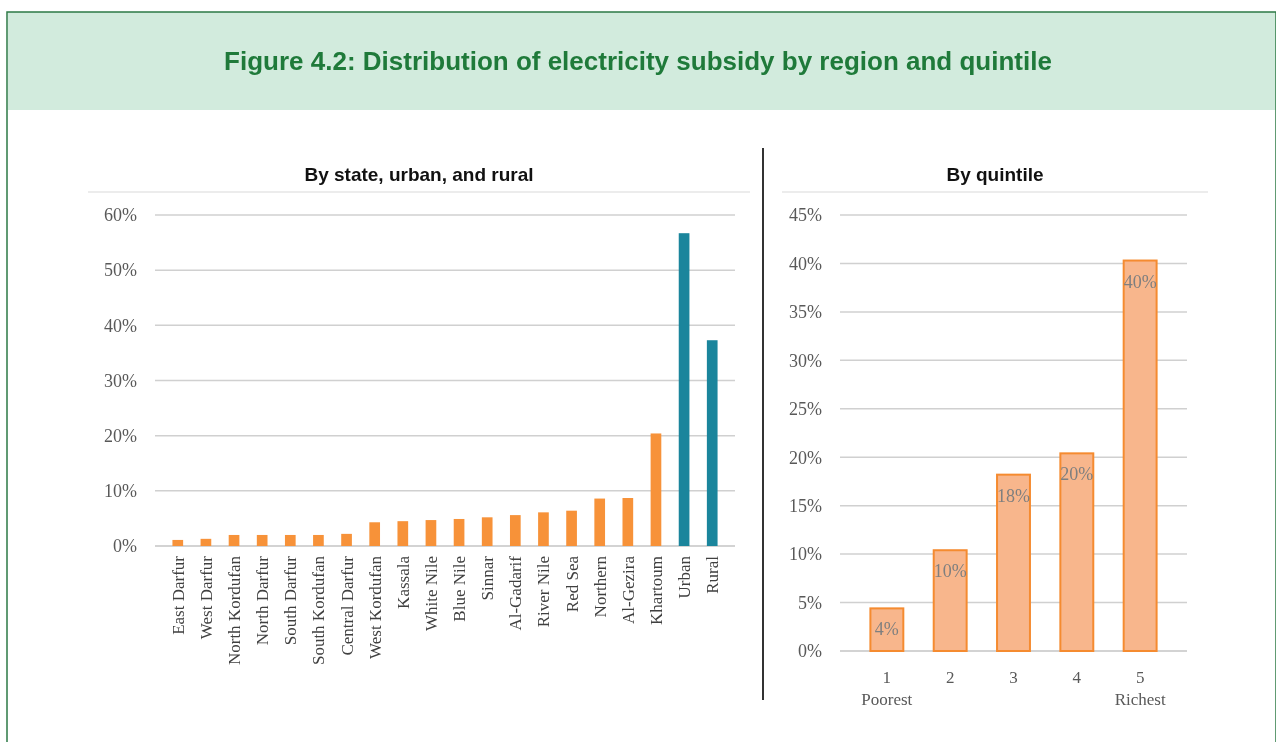 The height and width of the screenshot is (742, 1276). Describe the element at coordinates (120, 215) in the screenshot. I see `y-tick-label: 60%` at that location.